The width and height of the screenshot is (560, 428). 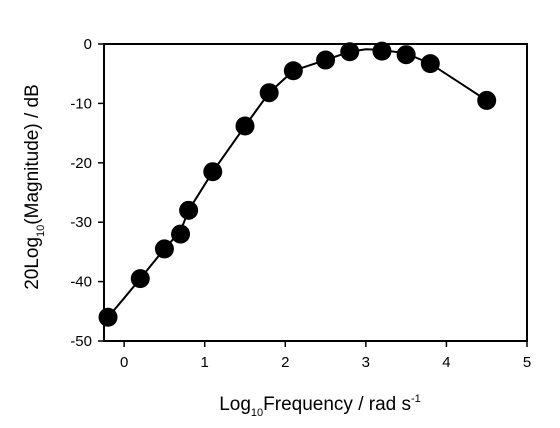 What do you see at coordinates (81, 282) in the screenshot?
I see `y-tick-label: -40` at bounding box center [81, 282].